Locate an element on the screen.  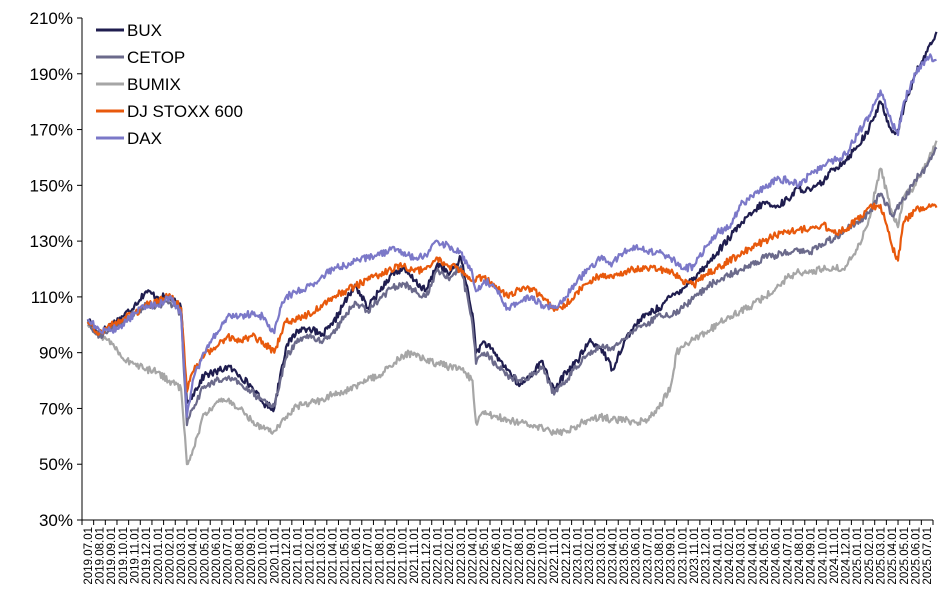
y-tick-label: 190% is located at coordinates (51, 74).